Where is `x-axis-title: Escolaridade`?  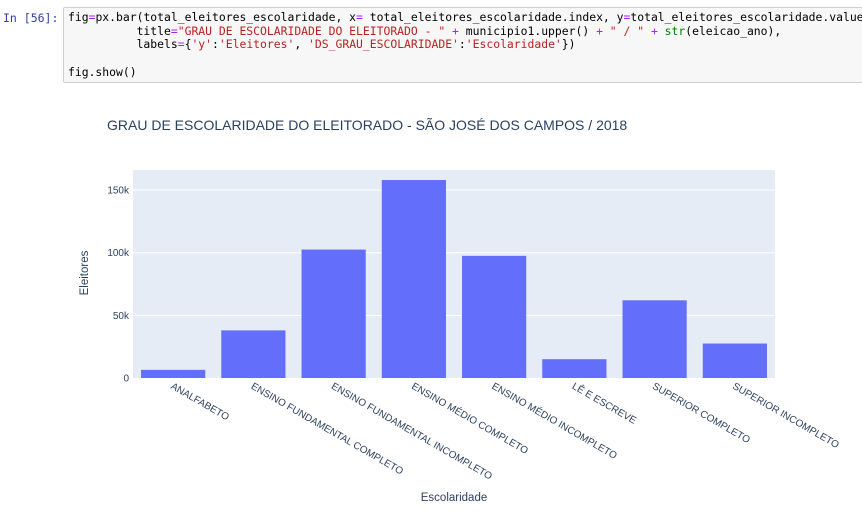
x-axis-title: Escolaridade is located at coordinates (454, 498).